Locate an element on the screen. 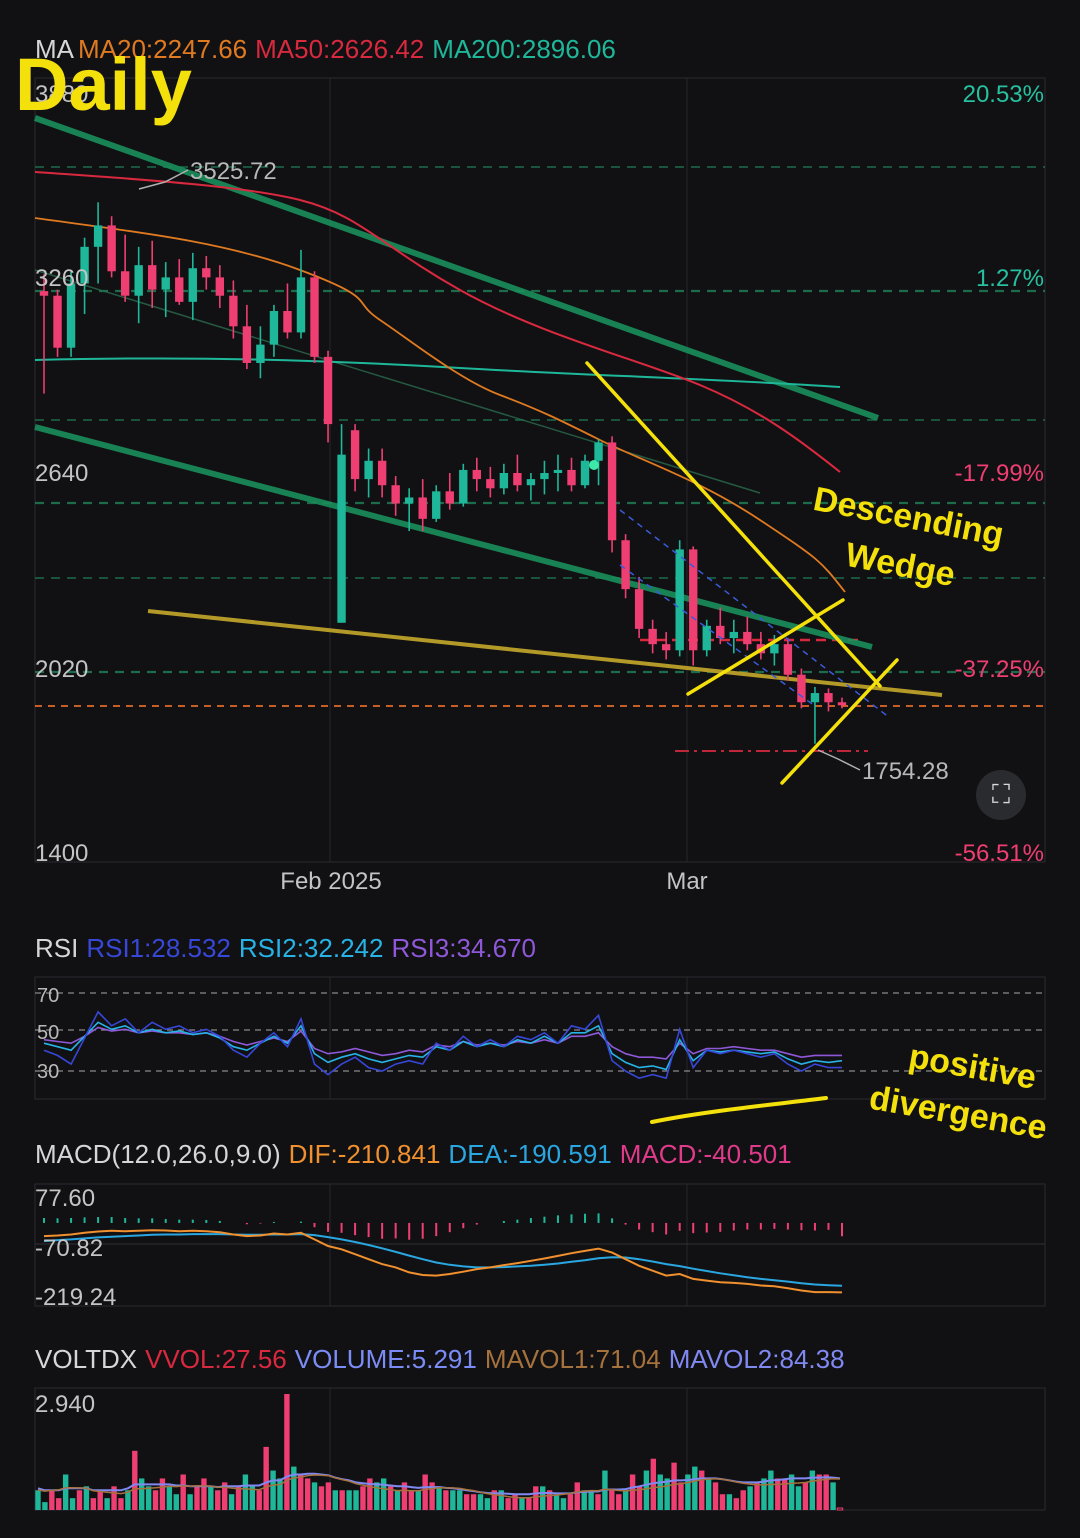 The height and width of the screenshot is (1538, 1080). pct-tick-label: -37.25% is located at coordinates (999, 669).